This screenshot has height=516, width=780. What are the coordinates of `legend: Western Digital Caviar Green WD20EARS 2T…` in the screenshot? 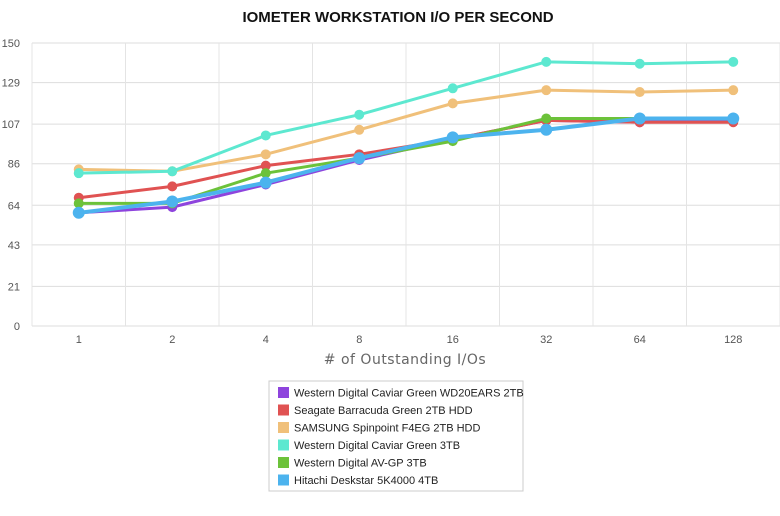 It's located at (396, 436).